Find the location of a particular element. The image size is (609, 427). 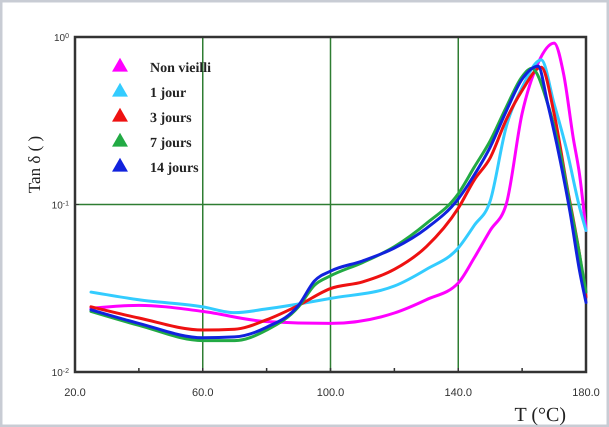

text: 20.0 is located at coordinates (75, 393).